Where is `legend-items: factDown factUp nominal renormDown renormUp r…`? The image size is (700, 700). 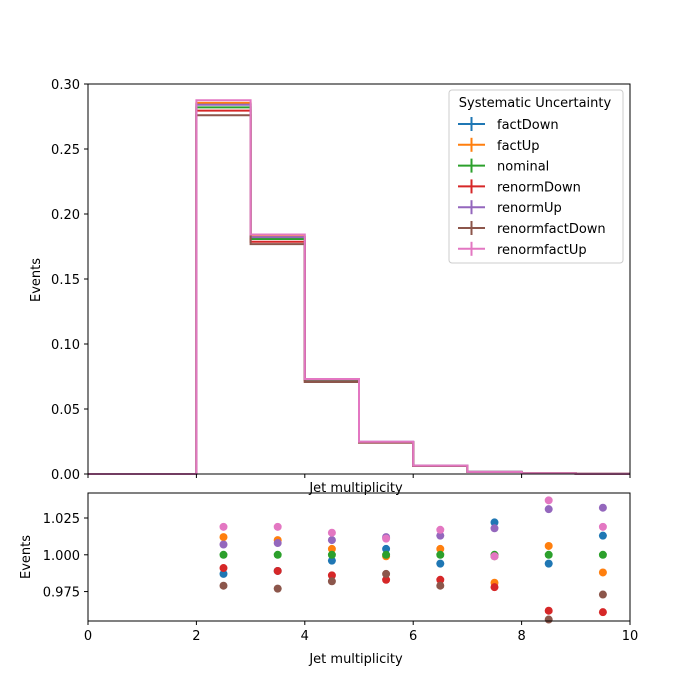
legend-items: factDown factUp nominal renormDown renormUp r… is located at coordinates (532, 187).